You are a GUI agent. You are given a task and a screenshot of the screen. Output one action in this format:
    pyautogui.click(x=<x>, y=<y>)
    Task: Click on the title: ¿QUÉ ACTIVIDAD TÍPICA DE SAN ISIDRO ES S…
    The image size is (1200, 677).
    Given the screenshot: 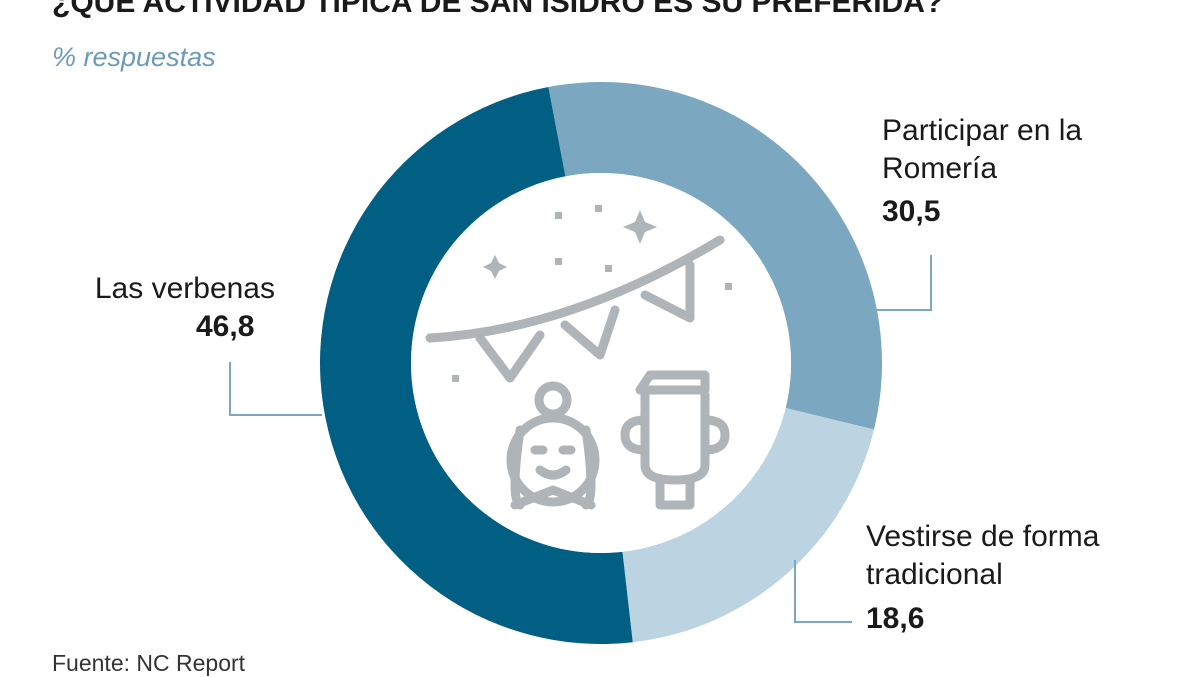 What is the action you would take?
    pyautogui.click(x=498, y=9)
    